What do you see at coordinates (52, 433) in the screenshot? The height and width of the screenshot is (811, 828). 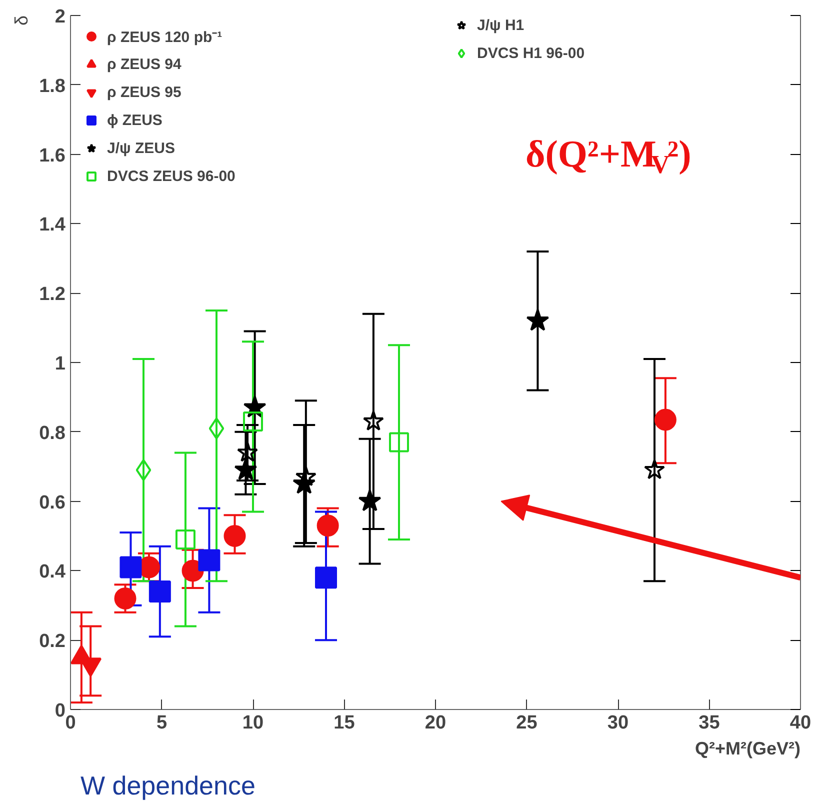 I see `y-tick-label: 0.8` at bounding box center [52, 433].